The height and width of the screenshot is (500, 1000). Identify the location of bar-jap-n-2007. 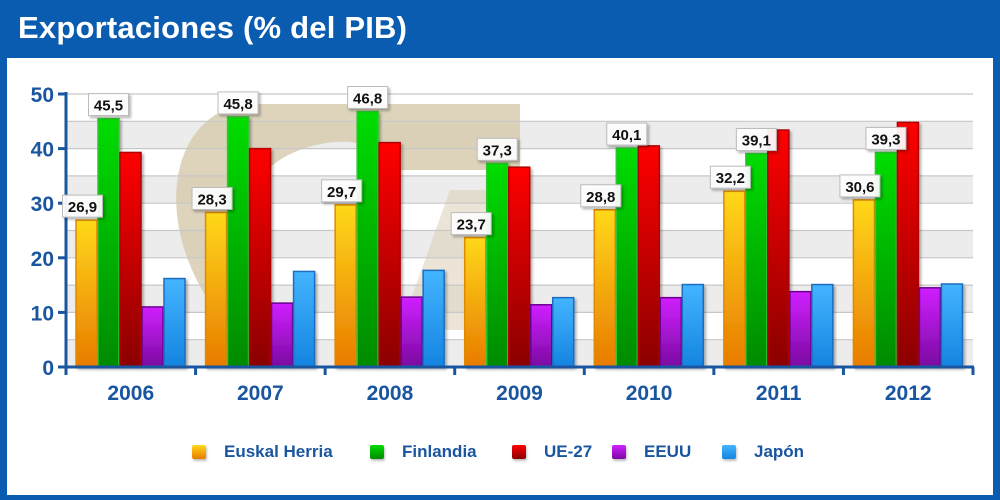
(304, 319).